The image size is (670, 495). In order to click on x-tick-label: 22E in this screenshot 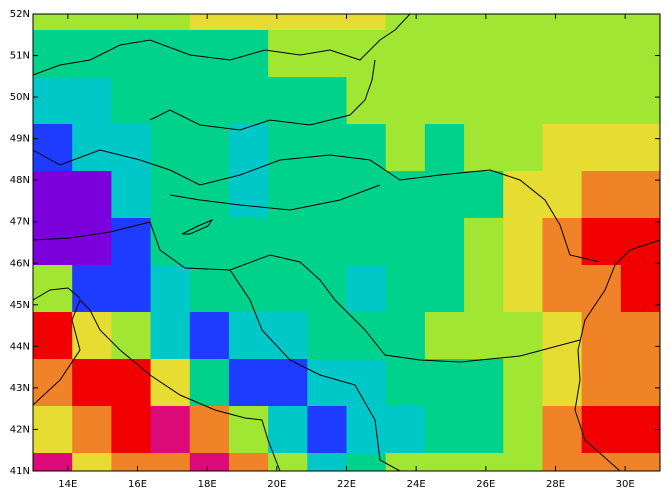, I will do `click(346, 484)`.